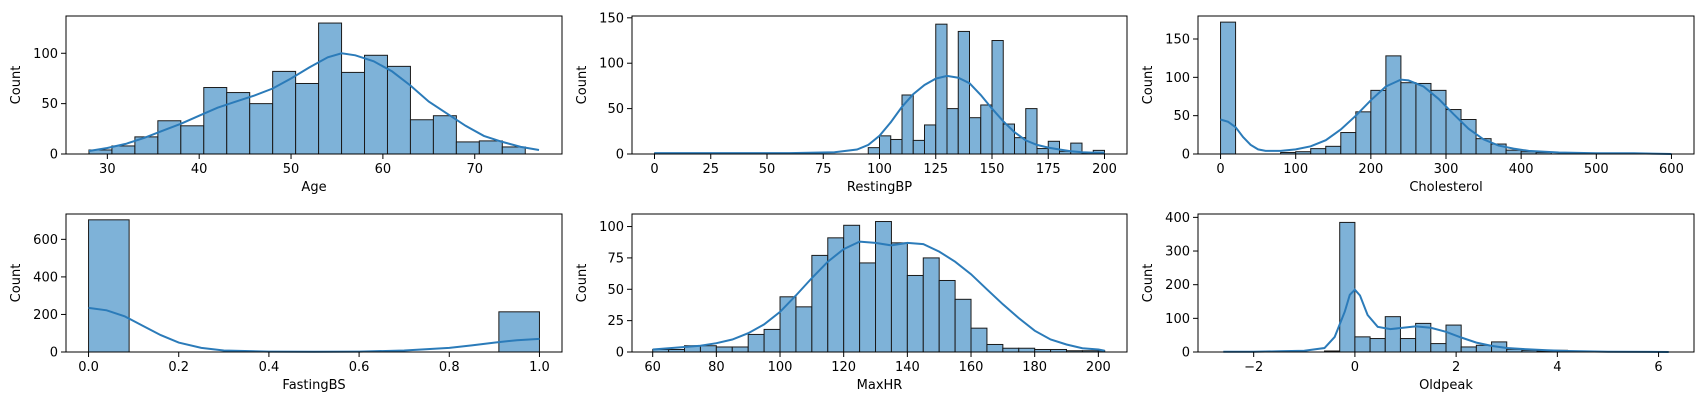  What do you see at coordinates (359, 367) in the screenshot?
I see `x-tick-label: 0.6` at bounding box center [359, 367].